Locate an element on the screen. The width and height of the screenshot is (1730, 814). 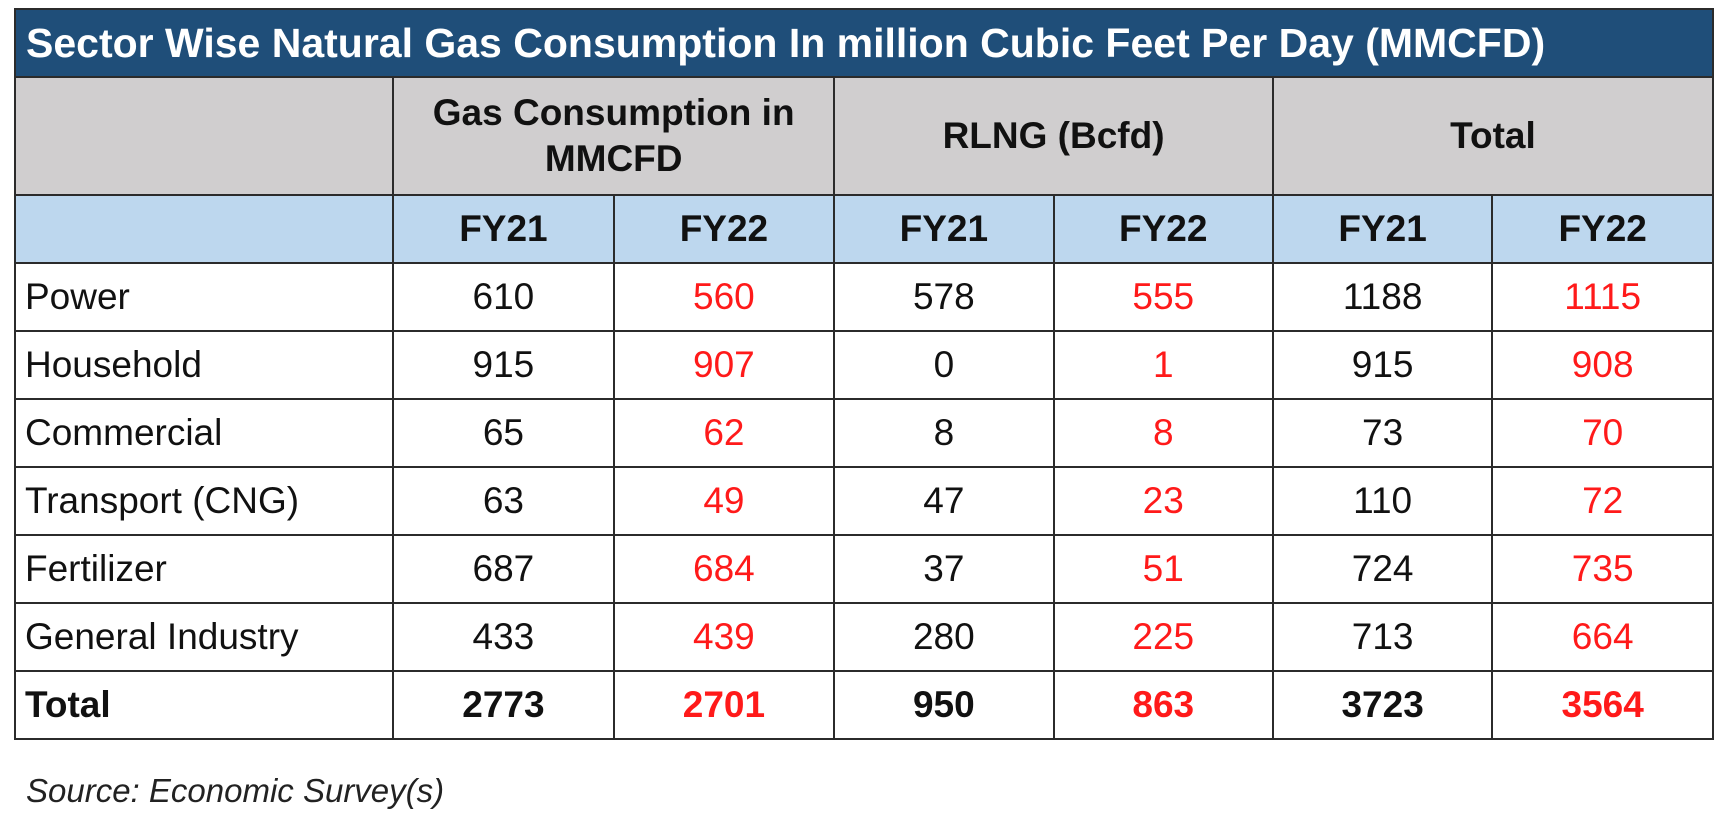
table-row: Fertilizer 687 684 37 51 724 735 is located at coordinates (863, 569).